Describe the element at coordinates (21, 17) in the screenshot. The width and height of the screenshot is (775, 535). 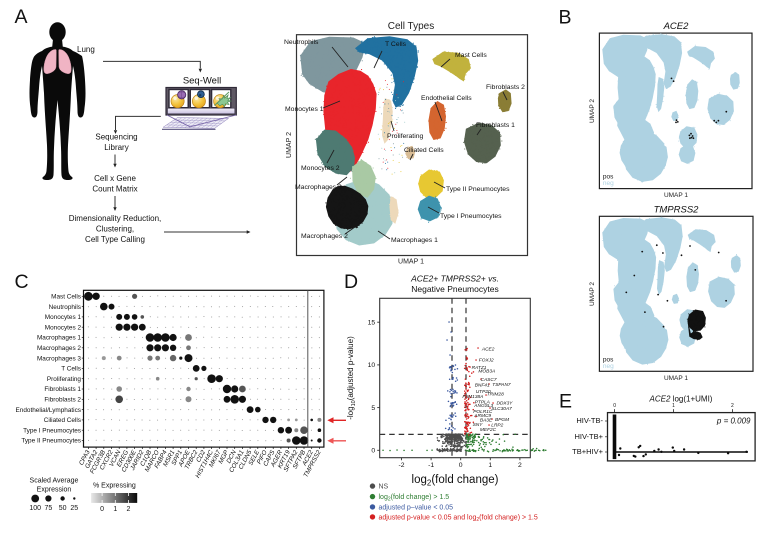
I see `svg-text: A` at that location.